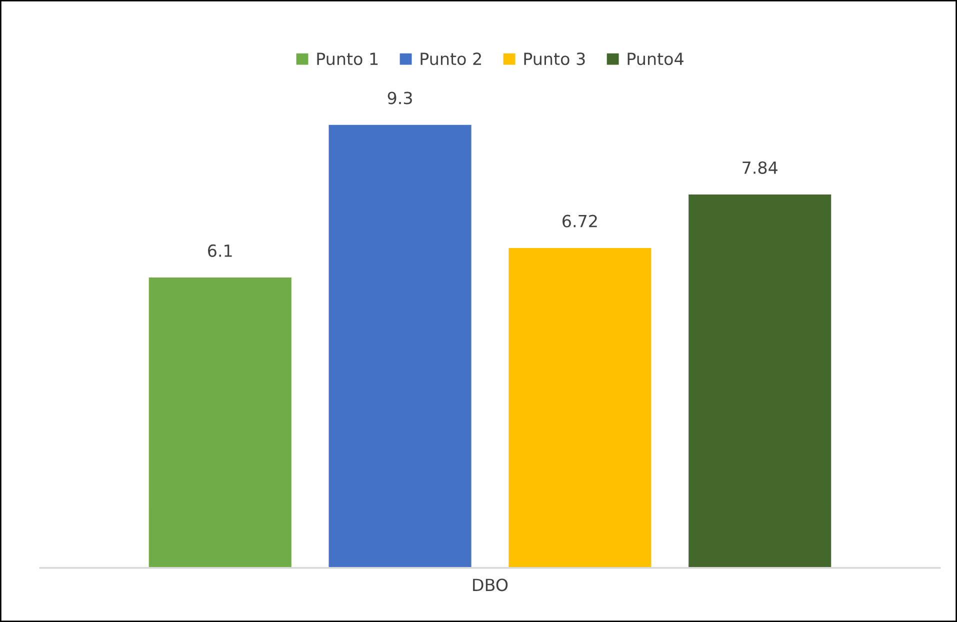  I want to click on legend-label: Punto4, so click(656, 59).